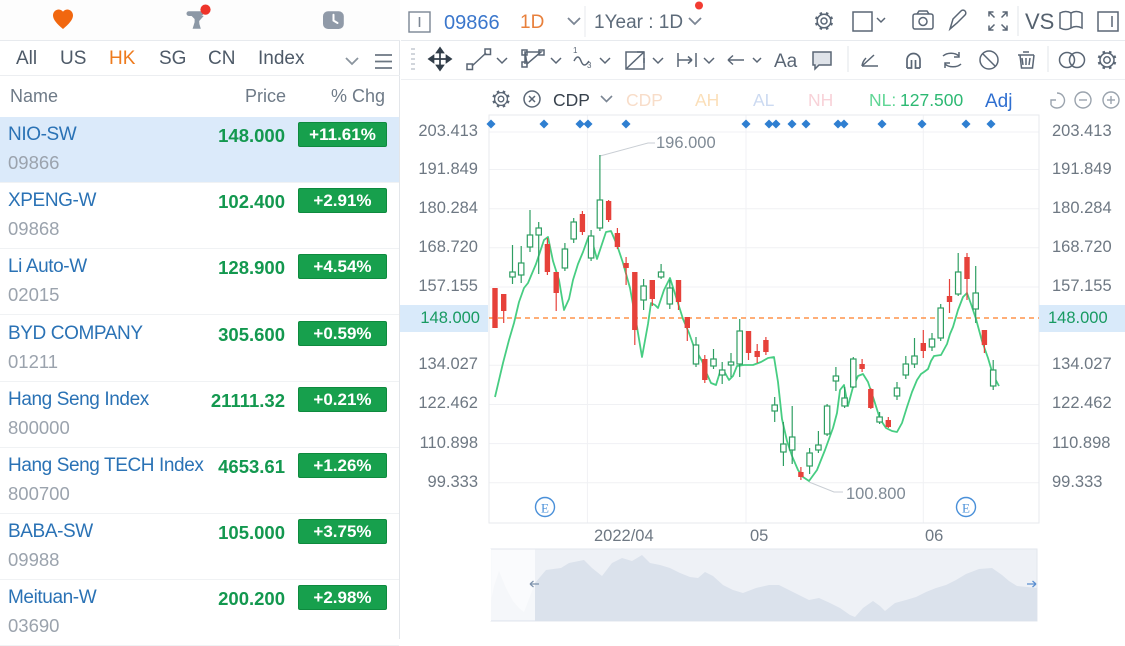  What do you see at coordinates (932, 100) in the screenshot?
I see `svg-text: 127.500` at bounding box center [932, 100].